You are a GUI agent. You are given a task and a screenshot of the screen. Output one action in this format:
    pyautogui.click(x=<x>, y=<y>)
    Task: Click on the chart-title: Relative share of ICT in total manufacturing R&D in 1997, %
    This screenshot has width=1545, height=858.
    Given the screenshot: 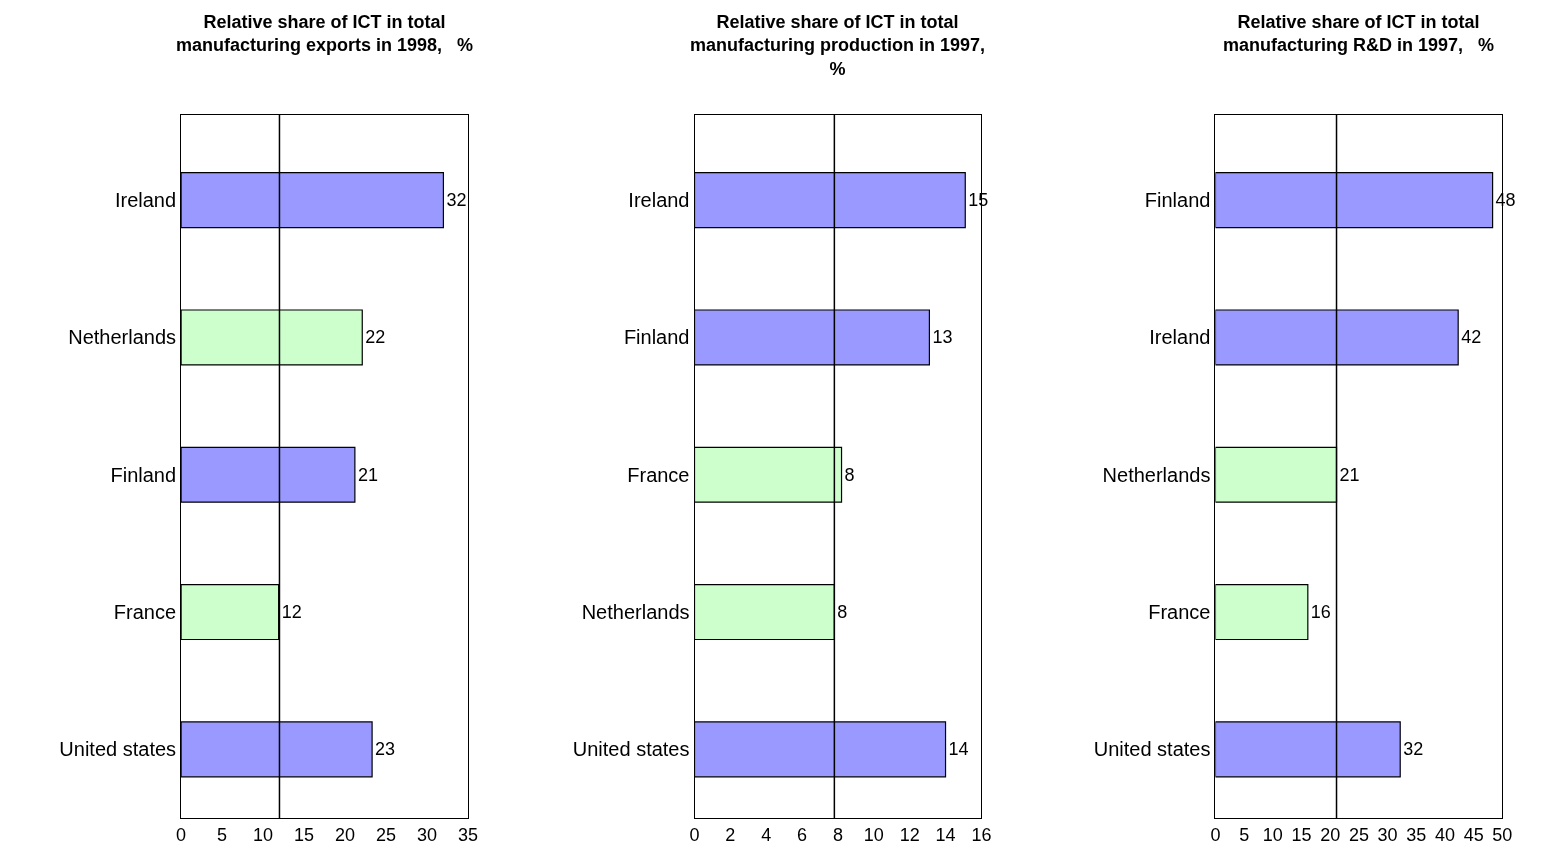 What is the action you would take?
    pyautogui.click(x=1359, y=34)
    